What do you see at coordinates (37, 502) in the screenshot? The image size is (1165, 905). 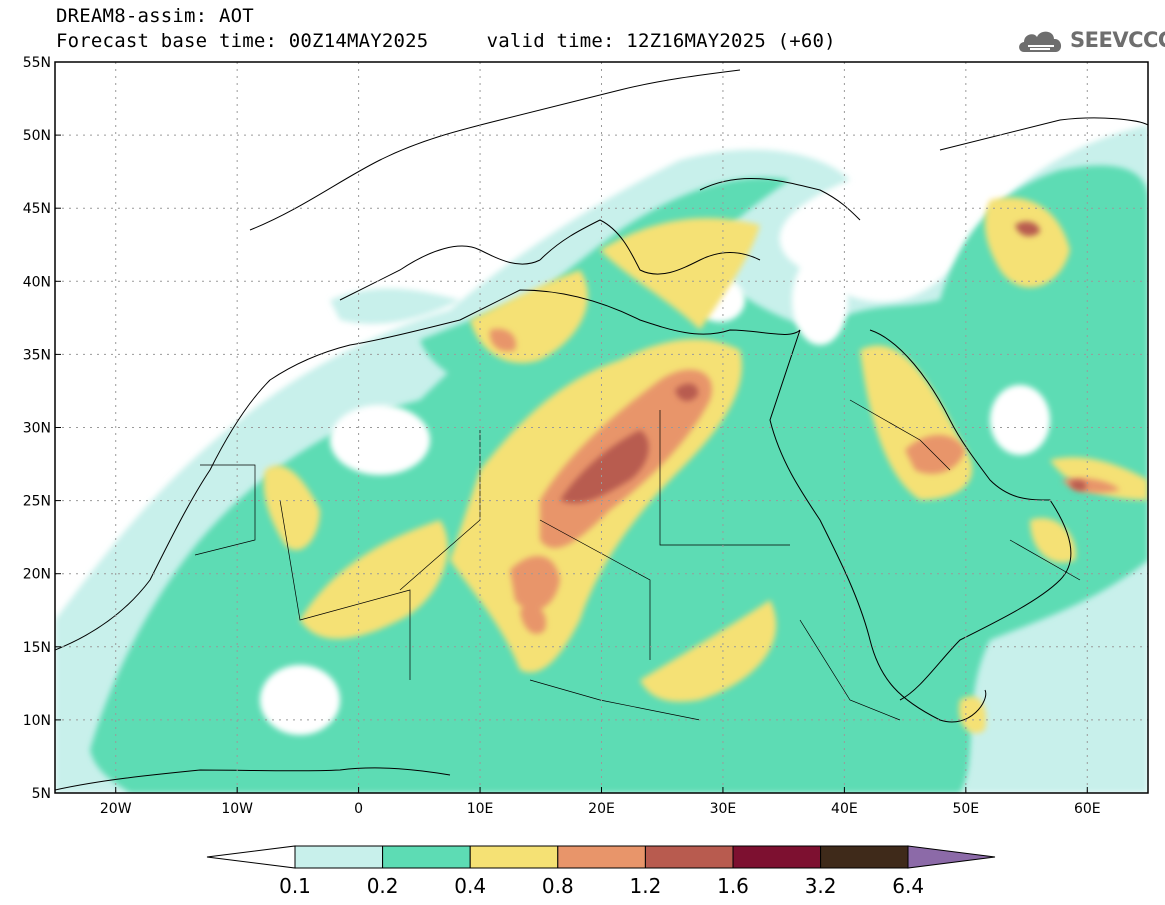 I see `y-tick-label: 25N` at bounding box center [37, 502].